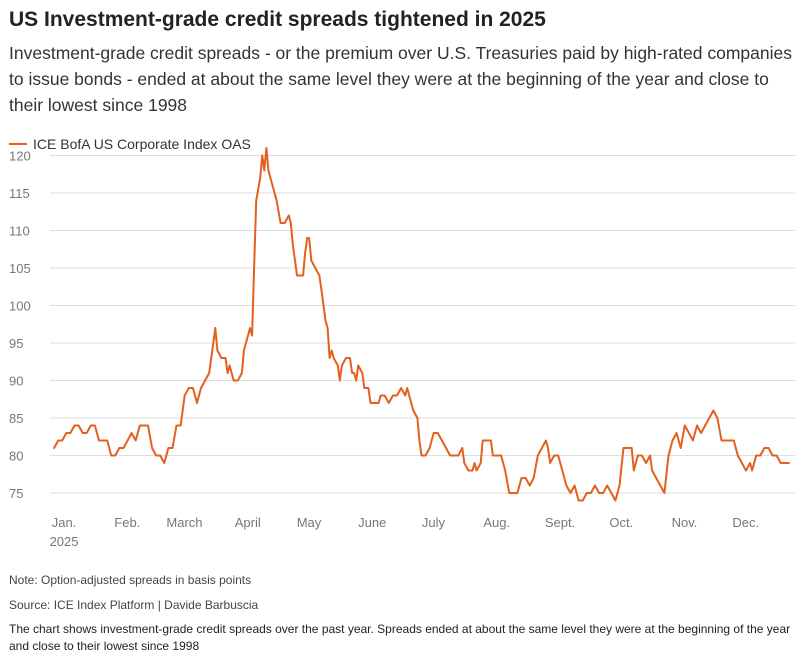 The width and height of the screenshot is (812, 663). What do you see at coordinates (16, 456) in the screenshot?
I see `y-tick-label: 80` at bounding box center [16, 456].